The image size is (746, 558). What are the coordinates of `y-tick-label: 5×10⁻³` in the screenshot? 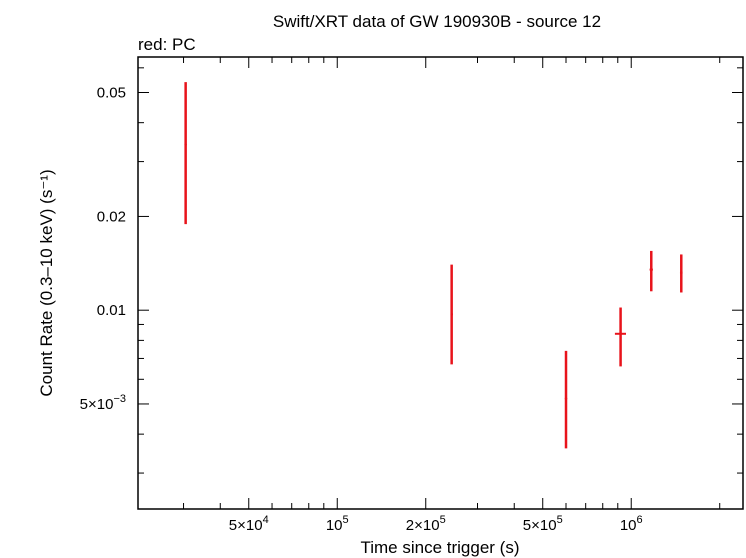 It's located at (103, 403).